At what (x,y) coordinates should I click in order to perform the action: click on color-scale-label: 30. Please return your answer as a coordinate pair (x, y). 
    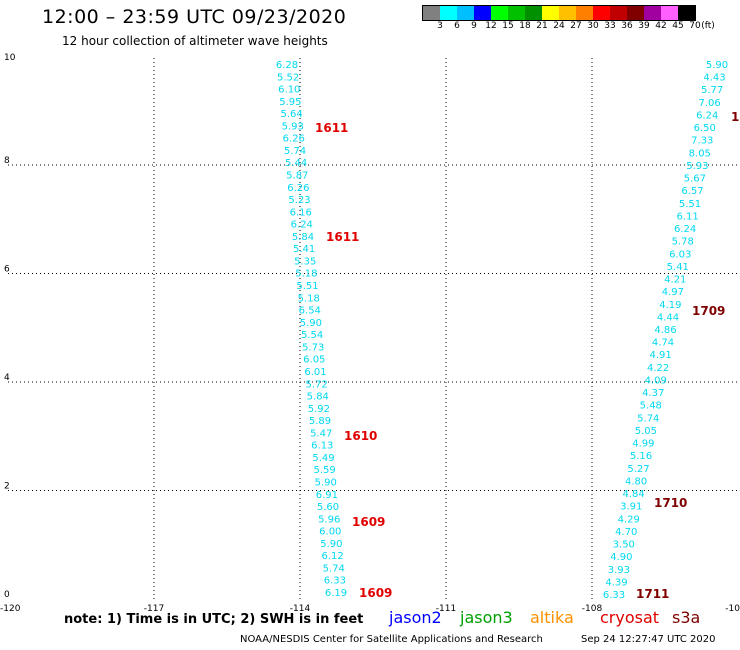
    Looking at the image, I should click on (593, 26).